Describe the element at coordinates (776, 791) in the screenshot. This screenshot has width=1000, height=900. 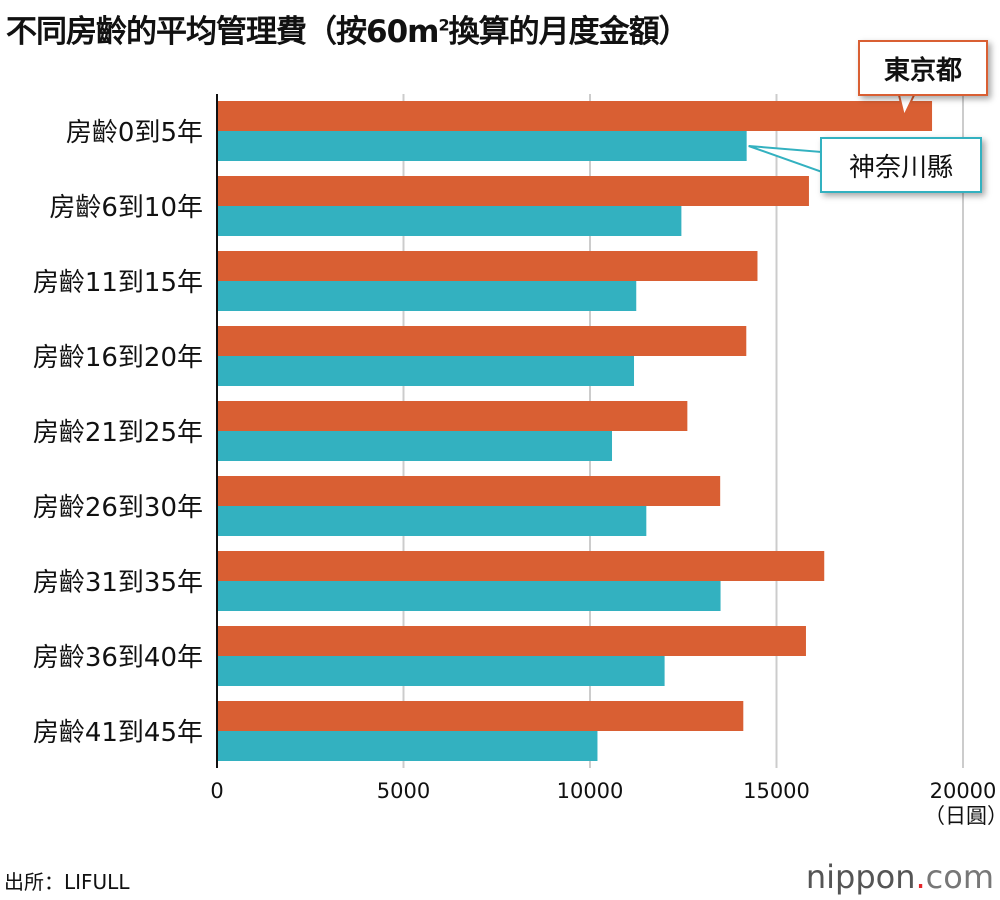
I see `x-tick-label: 15000` at that location.